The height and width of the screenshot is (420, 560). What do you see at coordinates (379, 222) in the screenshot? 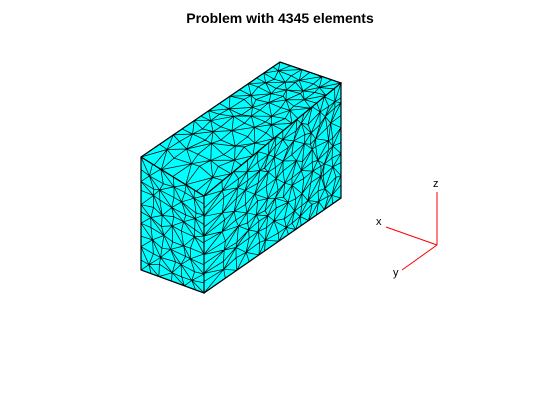
I see `x-axis-label: x` at bounding box center [379, 222].